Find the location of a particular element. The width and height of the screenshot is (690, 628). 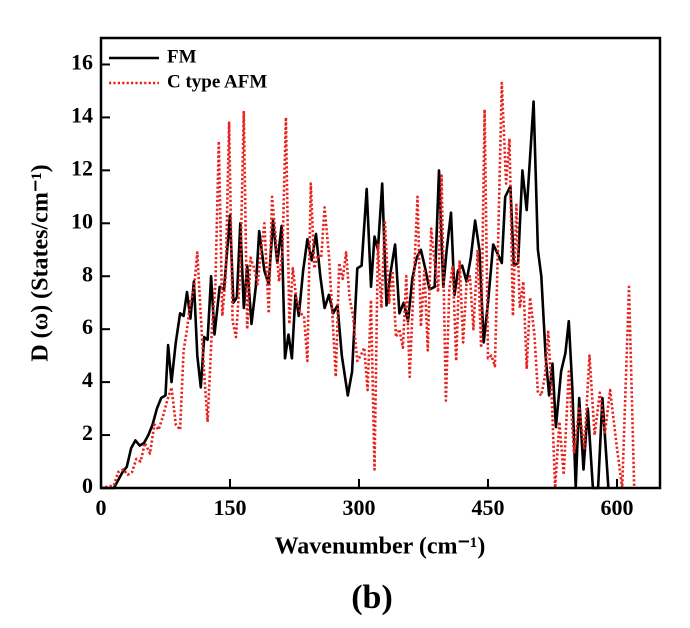

y-tick-label: 8 is located at coordinates (87, 273).